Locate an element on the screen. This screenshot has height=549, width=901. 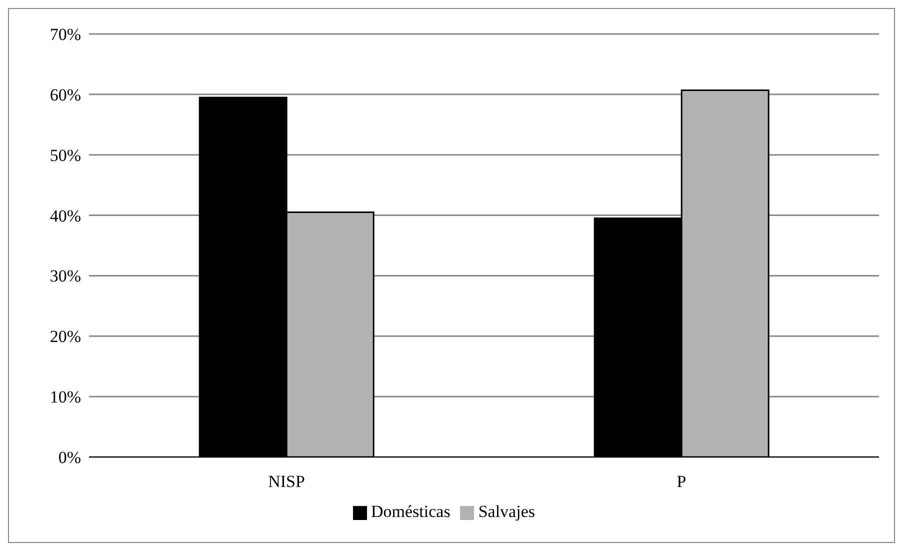
y-tick-label: 20% is located at coordinates (65, 336).